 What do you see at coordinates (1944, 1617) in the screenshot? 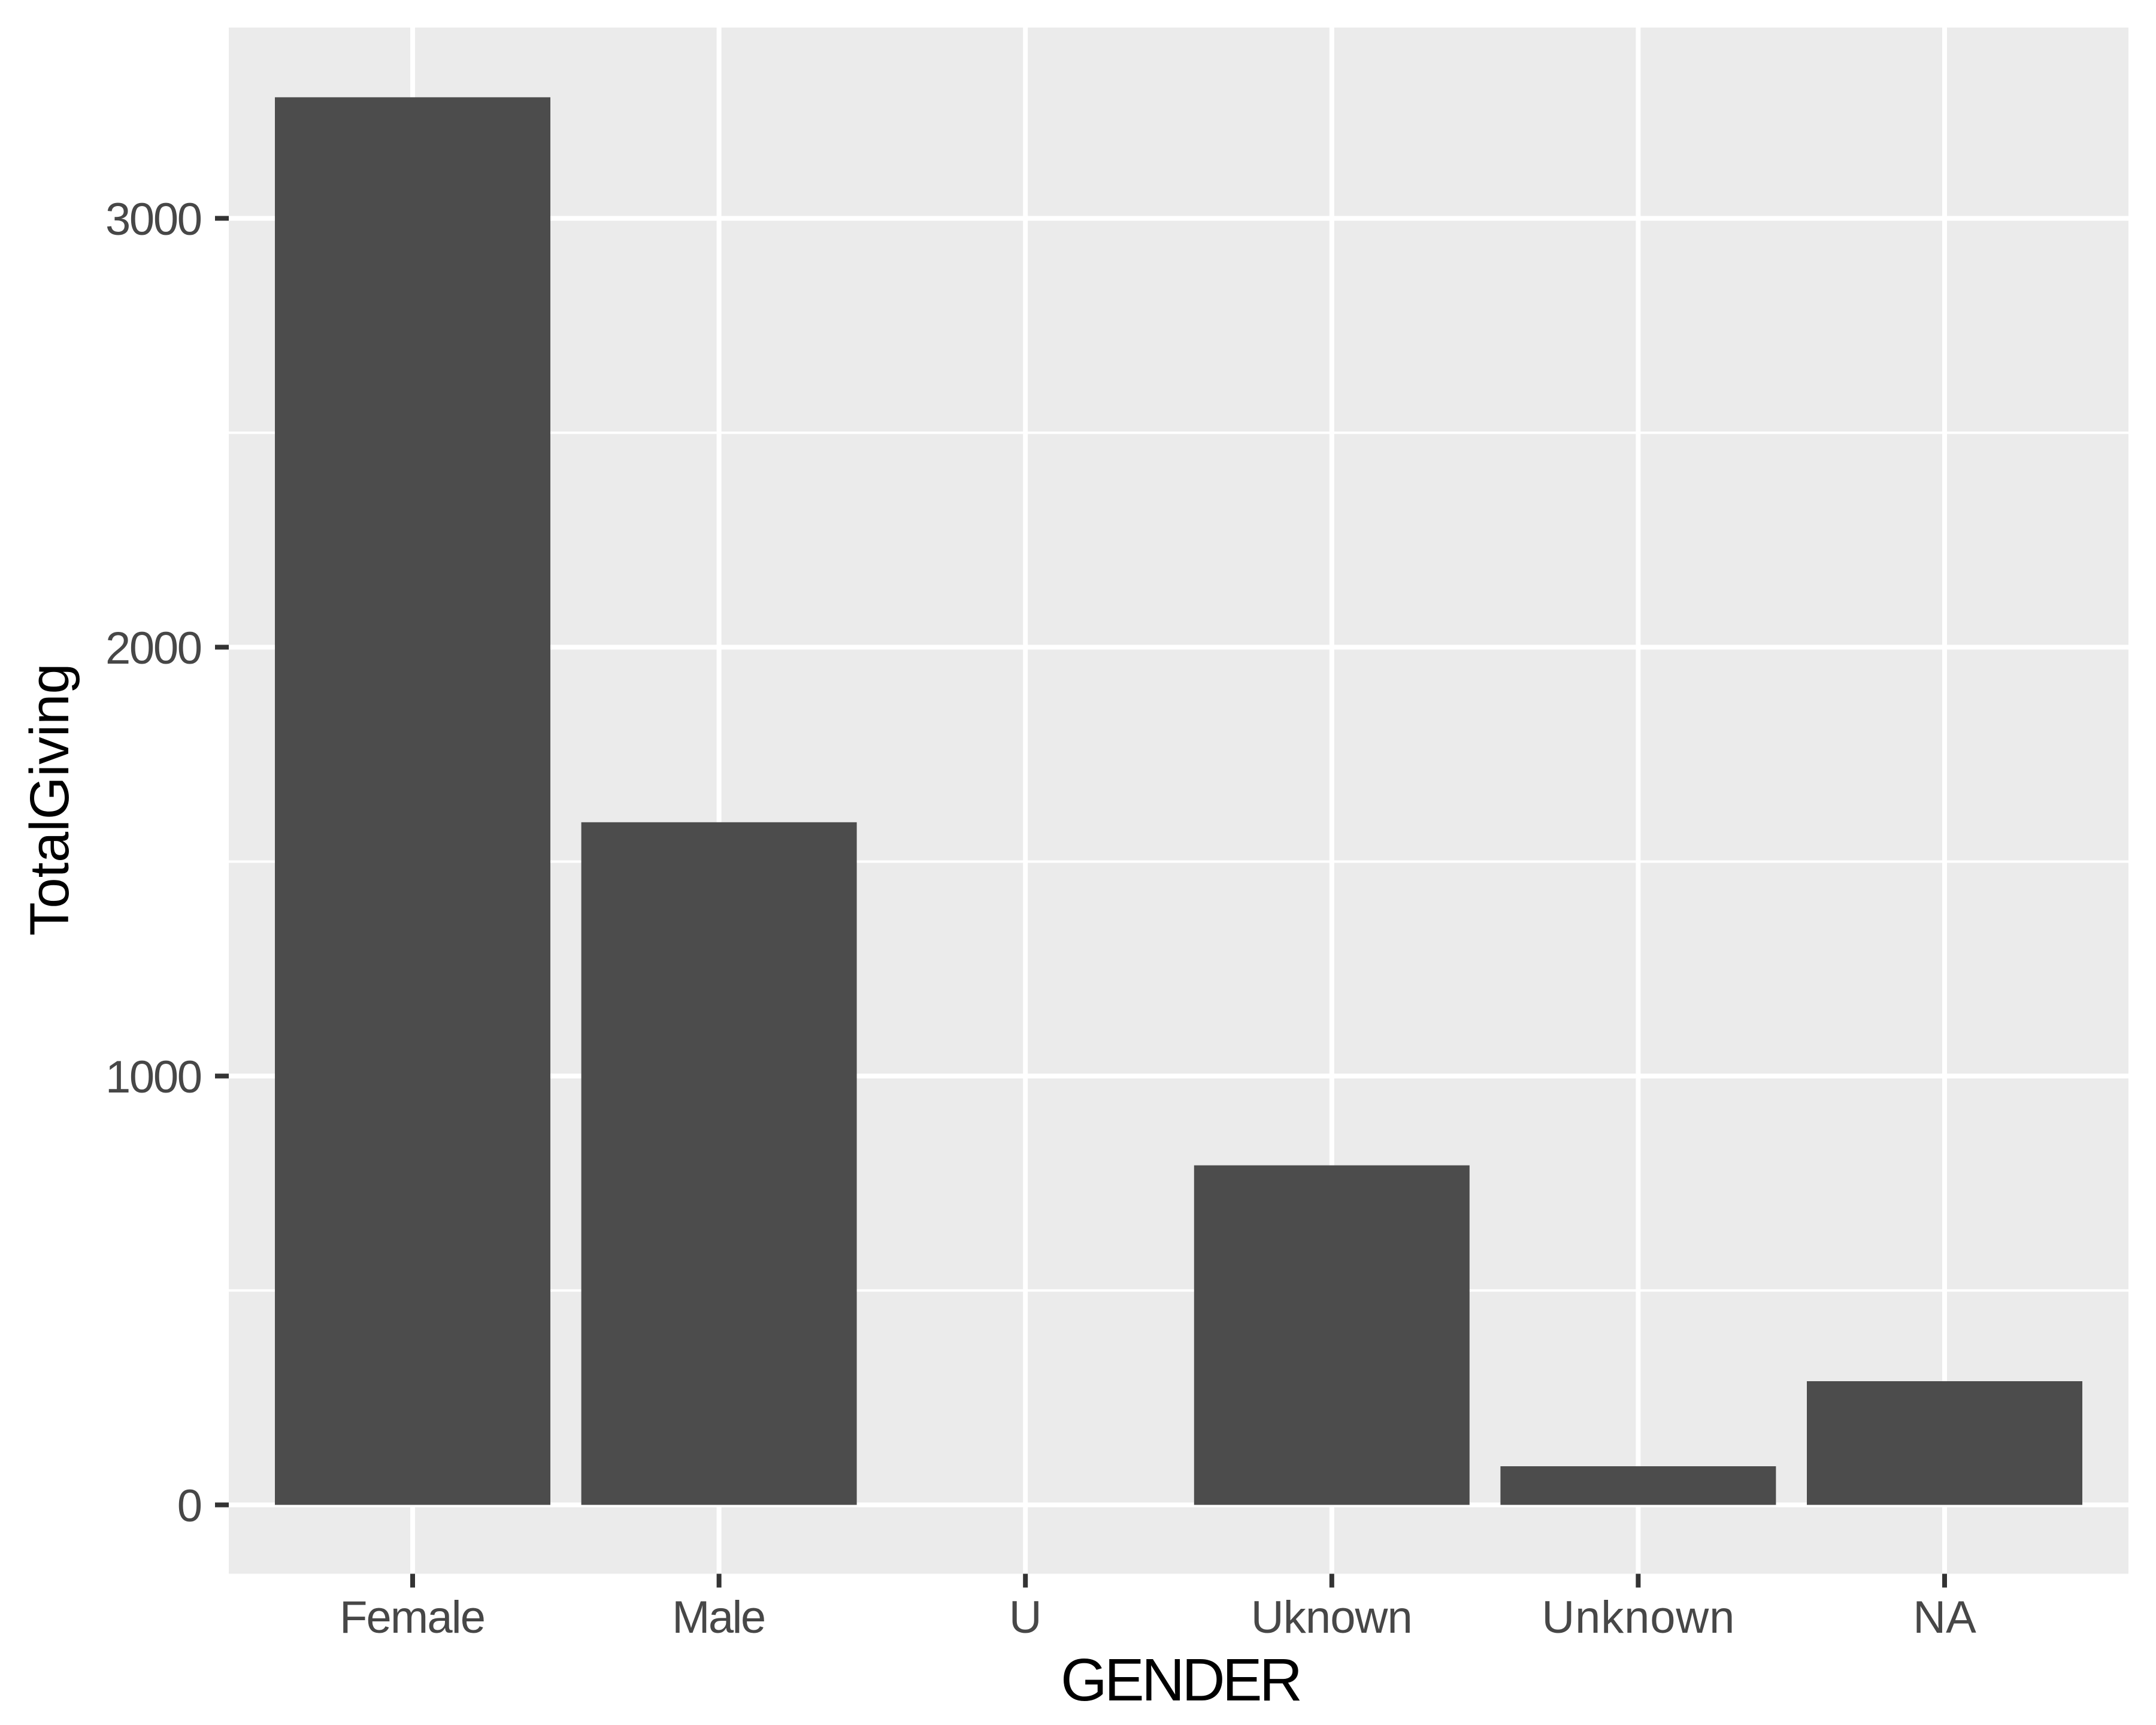
I see `svg-text: NA` at bounding box center [1944, 1617].